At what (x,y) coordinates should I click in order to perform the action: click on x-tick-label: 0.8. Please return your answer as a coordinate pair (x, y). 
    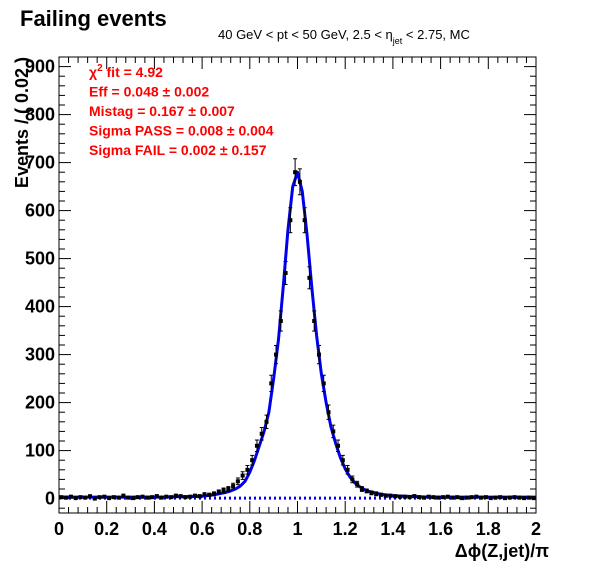
    Looking at the image, I should click on (249, 529).